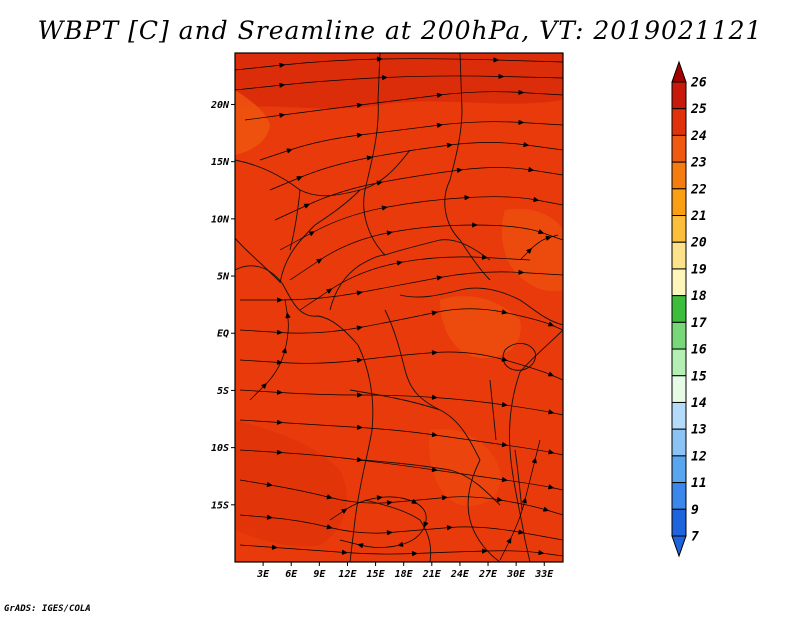 This screenshot has height=618, width=800. What do you see at coordinates (432, 574) in the screenshot?
I see `lon-tick-label: 21E` at bounding box center [432, 574].